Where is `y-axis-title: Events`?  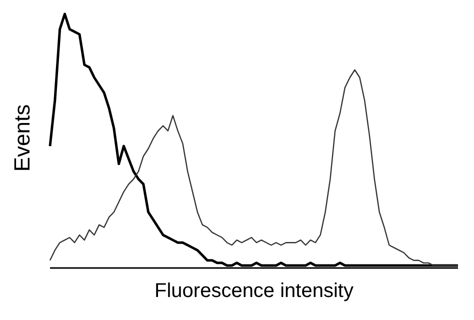
y-axis-title: Events is located at coordinates (23, 138).